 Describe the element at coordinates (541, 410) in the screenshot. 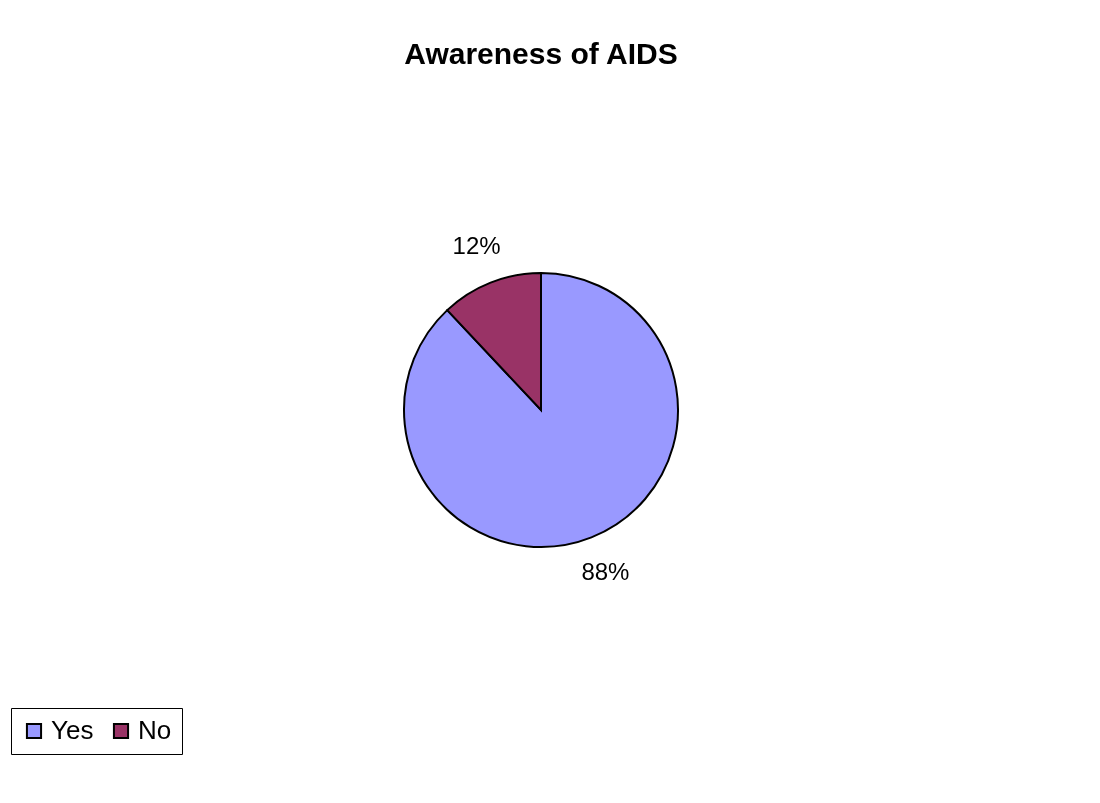

I see `pie-slice` at that location.